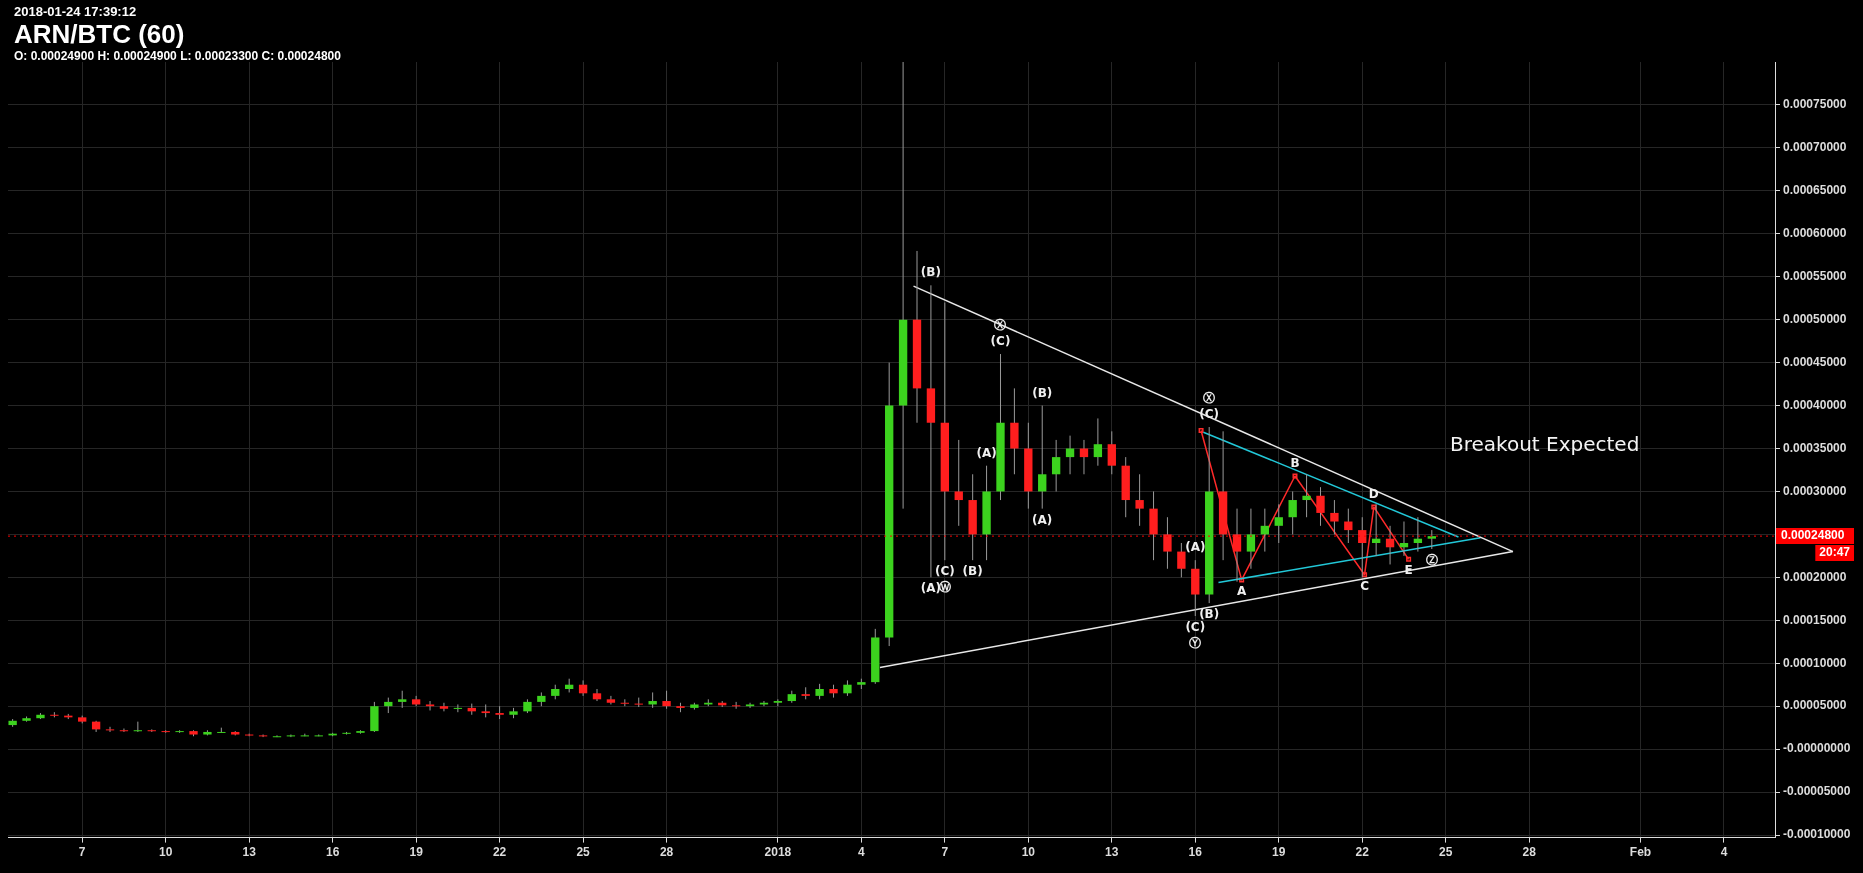  What do you see at coordinates (1242, 591) in the screenshot?
I see `annotation: A` at bounding box center [1242, 591].